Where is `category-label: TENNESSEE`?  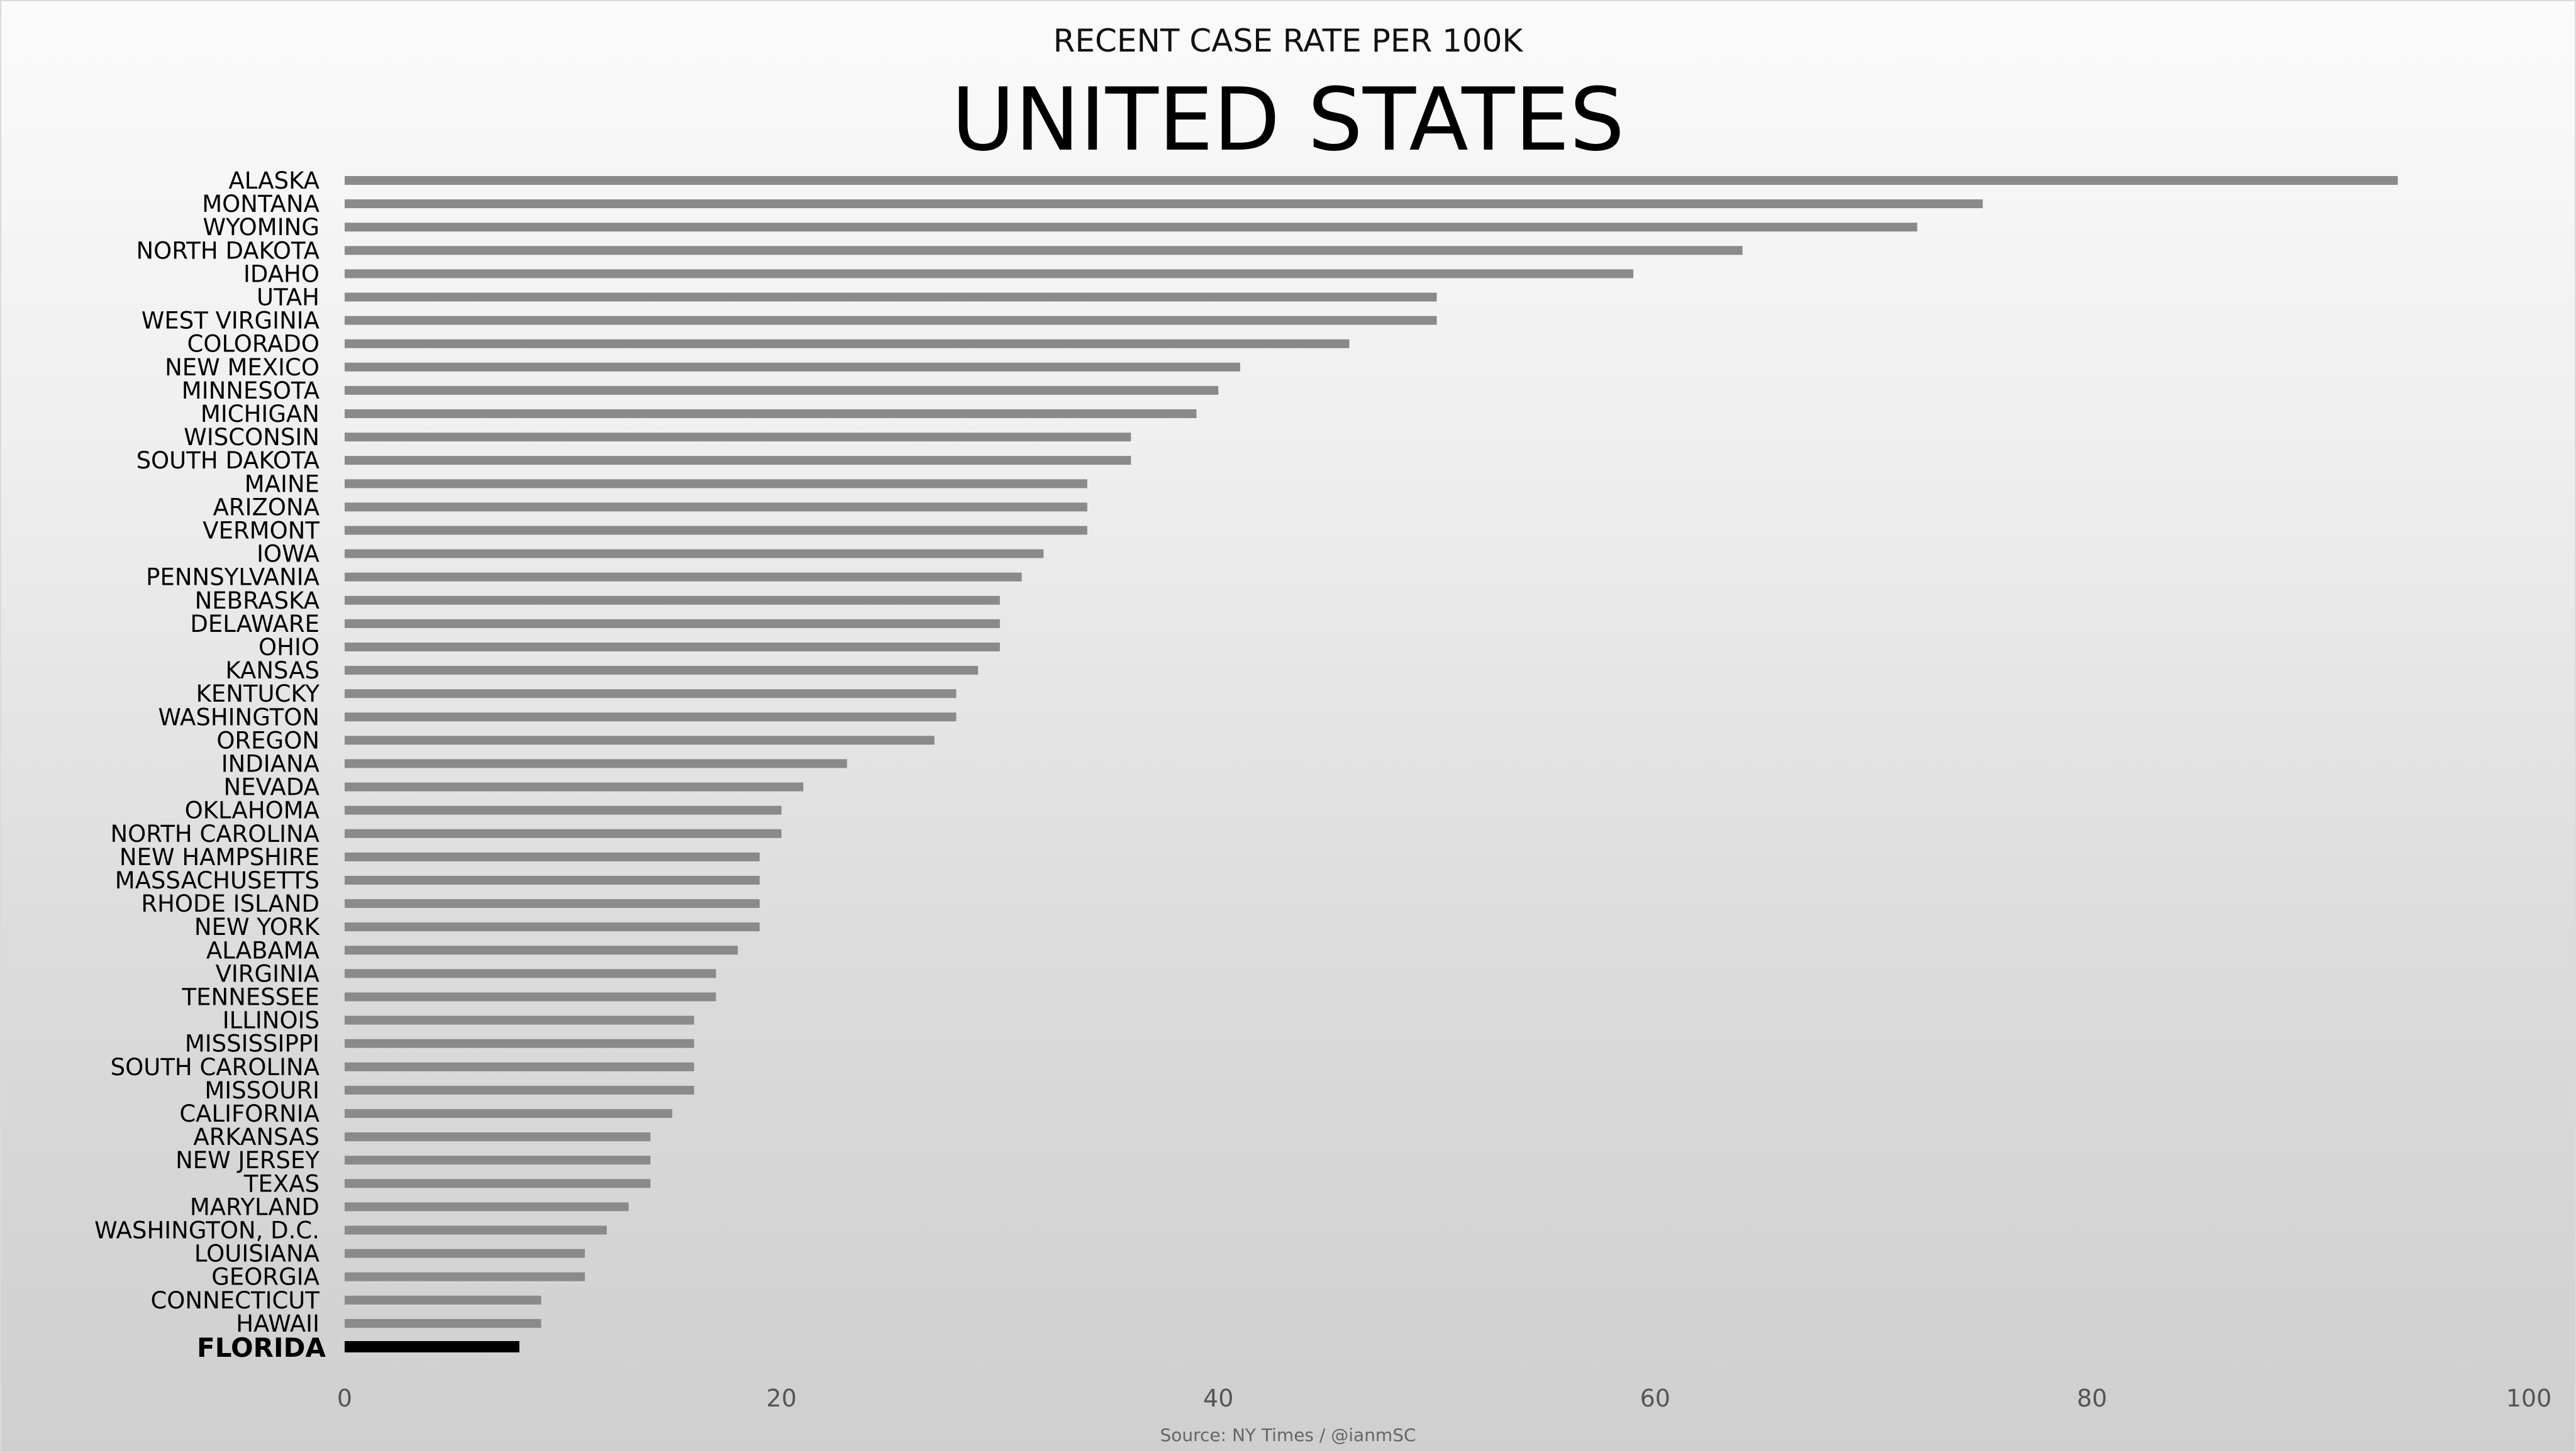
category-label: TENNESSEE is located at coordinates (250, 997).